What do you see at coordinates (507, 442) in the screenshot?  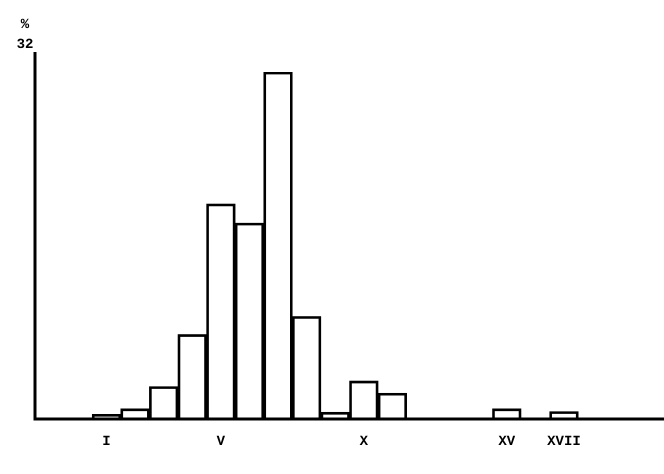 I see `x-tick-label: XV` at bounding box center [507, 442].